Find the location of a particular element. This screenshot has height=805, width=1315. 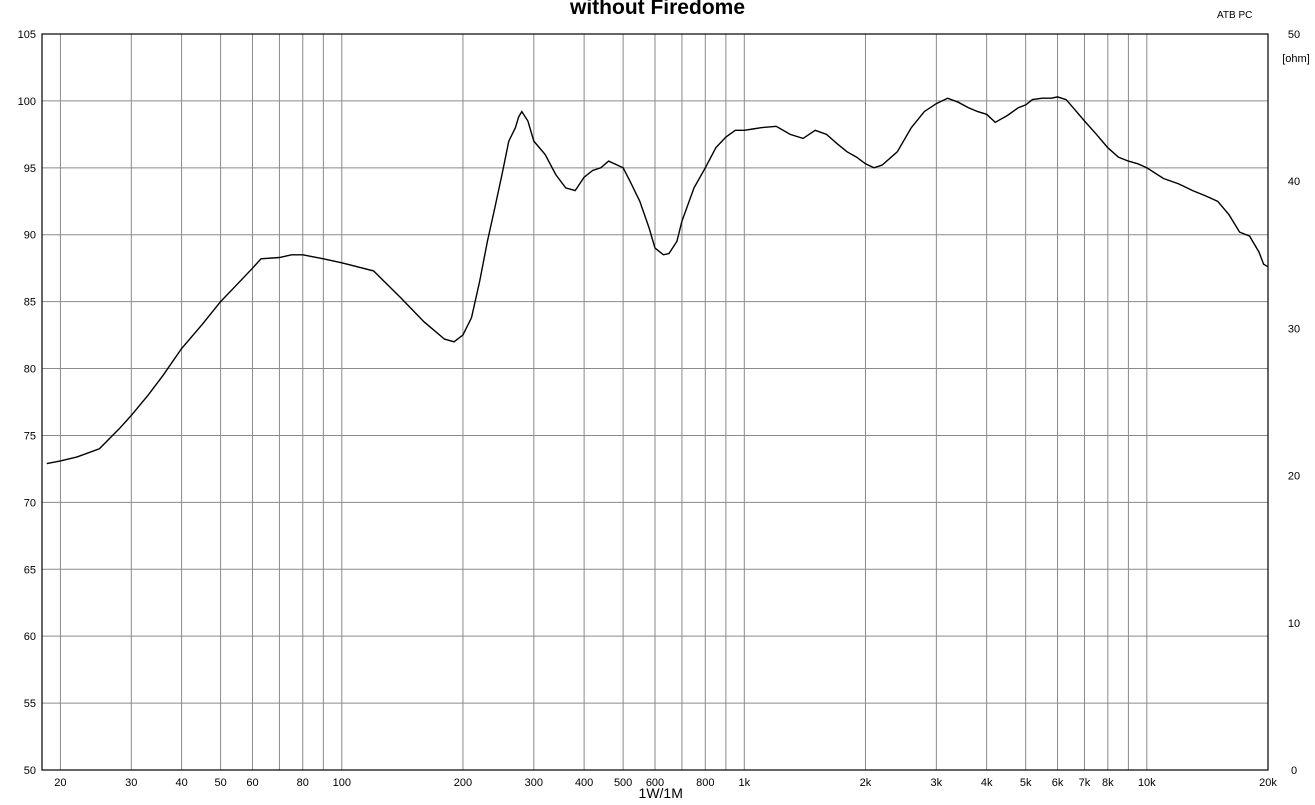

y-tick-label: 55 is located at coordinates (30, 704).